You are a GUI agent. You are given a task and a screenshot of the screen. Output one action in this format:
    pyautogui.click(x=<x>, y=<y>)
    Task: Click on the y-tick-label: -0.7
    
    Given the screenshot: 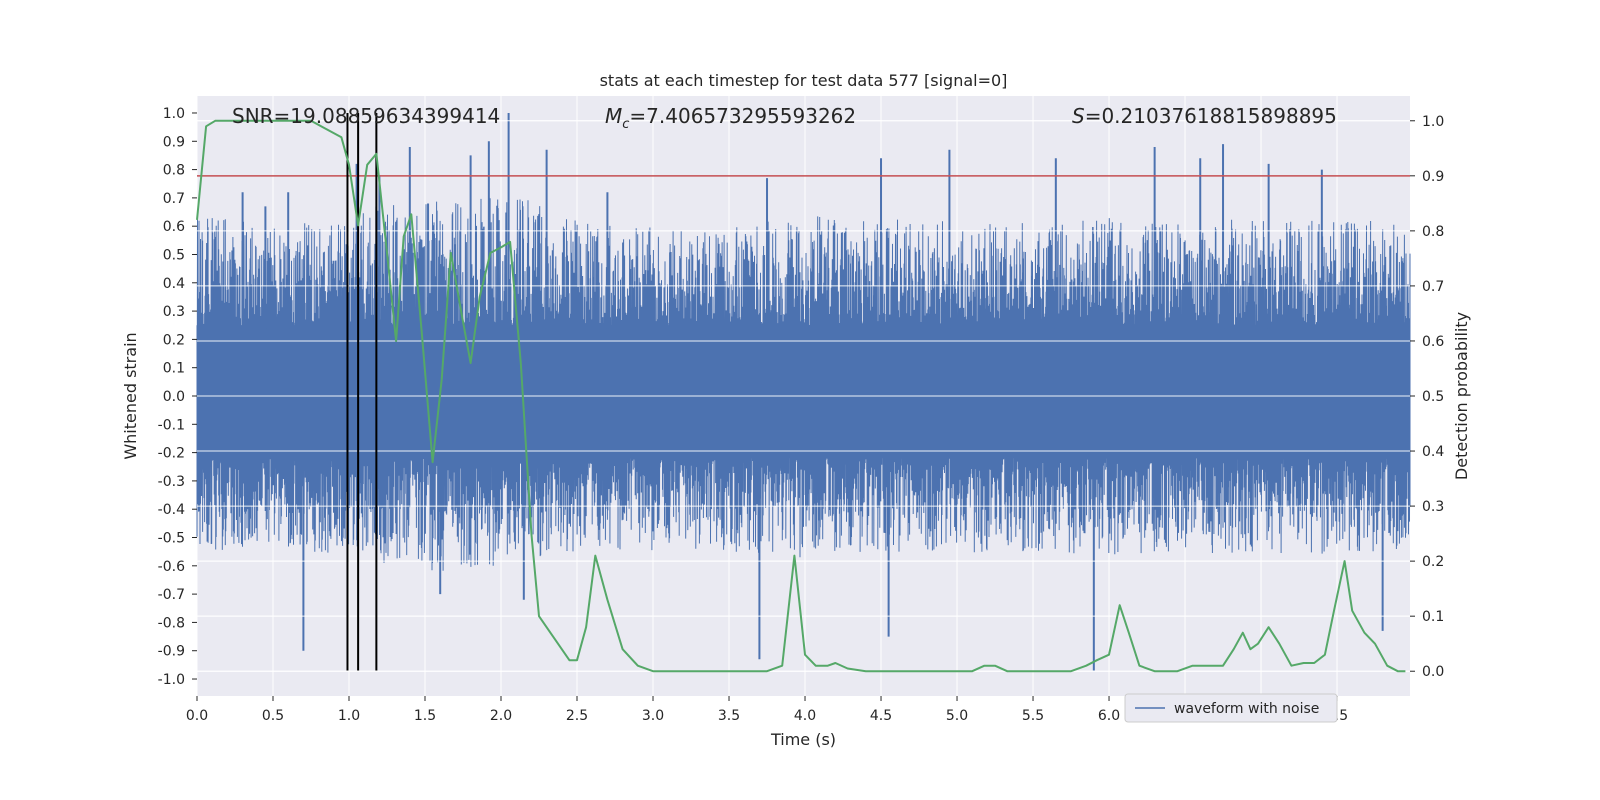 What is the action you would take?
    pyautogui.click(x=171, y=595)
    